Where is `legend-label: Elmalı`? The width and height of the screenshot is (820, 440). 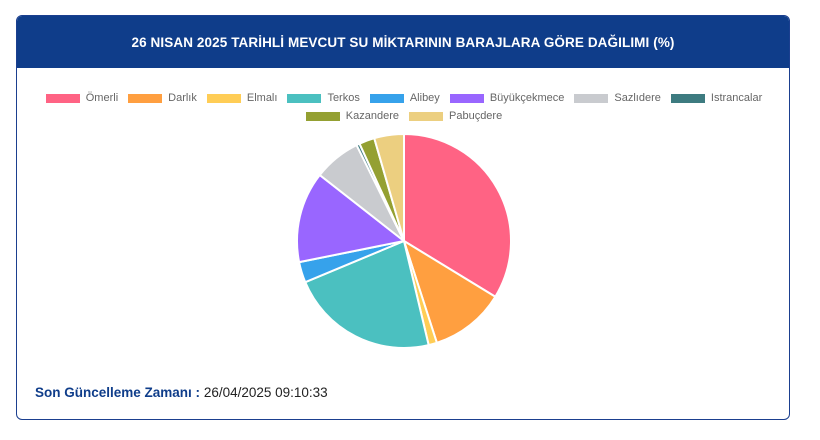 legend-label: Elmalı is located at coordinates (262, 98).